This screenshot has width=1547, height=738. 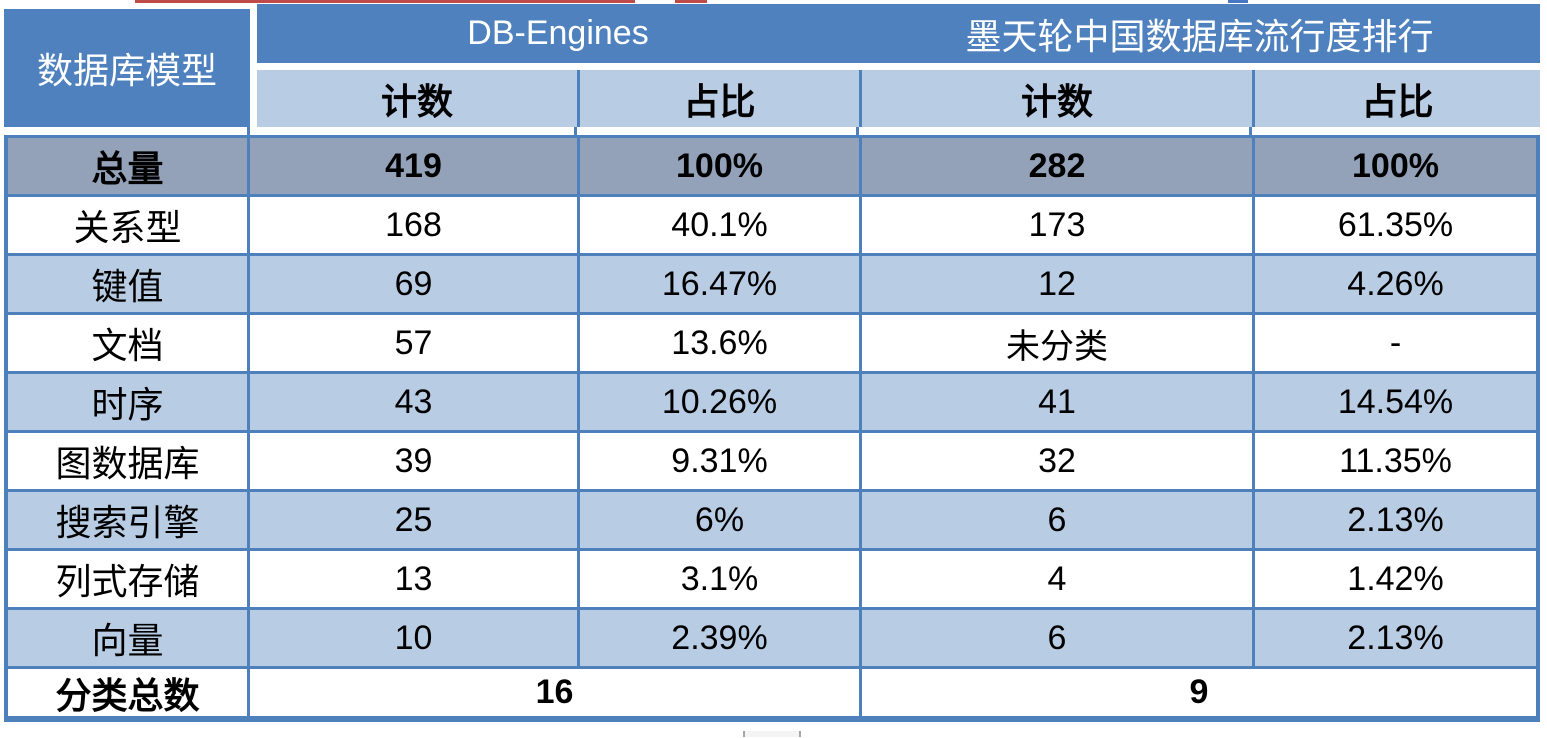 I want to click on row-label: 向量, so click(x=127, y=636).